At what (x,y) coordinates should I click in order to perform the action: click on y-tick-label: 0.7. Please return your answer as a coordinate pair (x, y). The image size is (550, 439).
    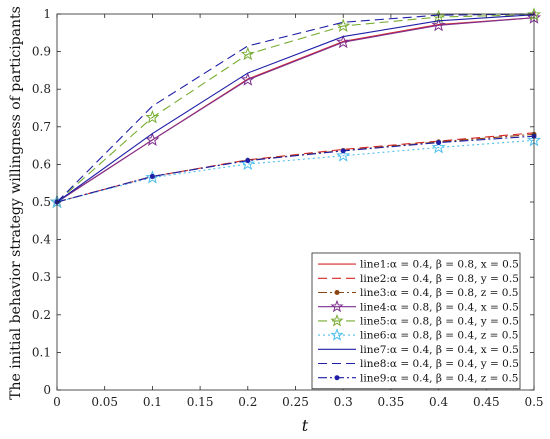
    Looking at the image, I should click on (41, 127).